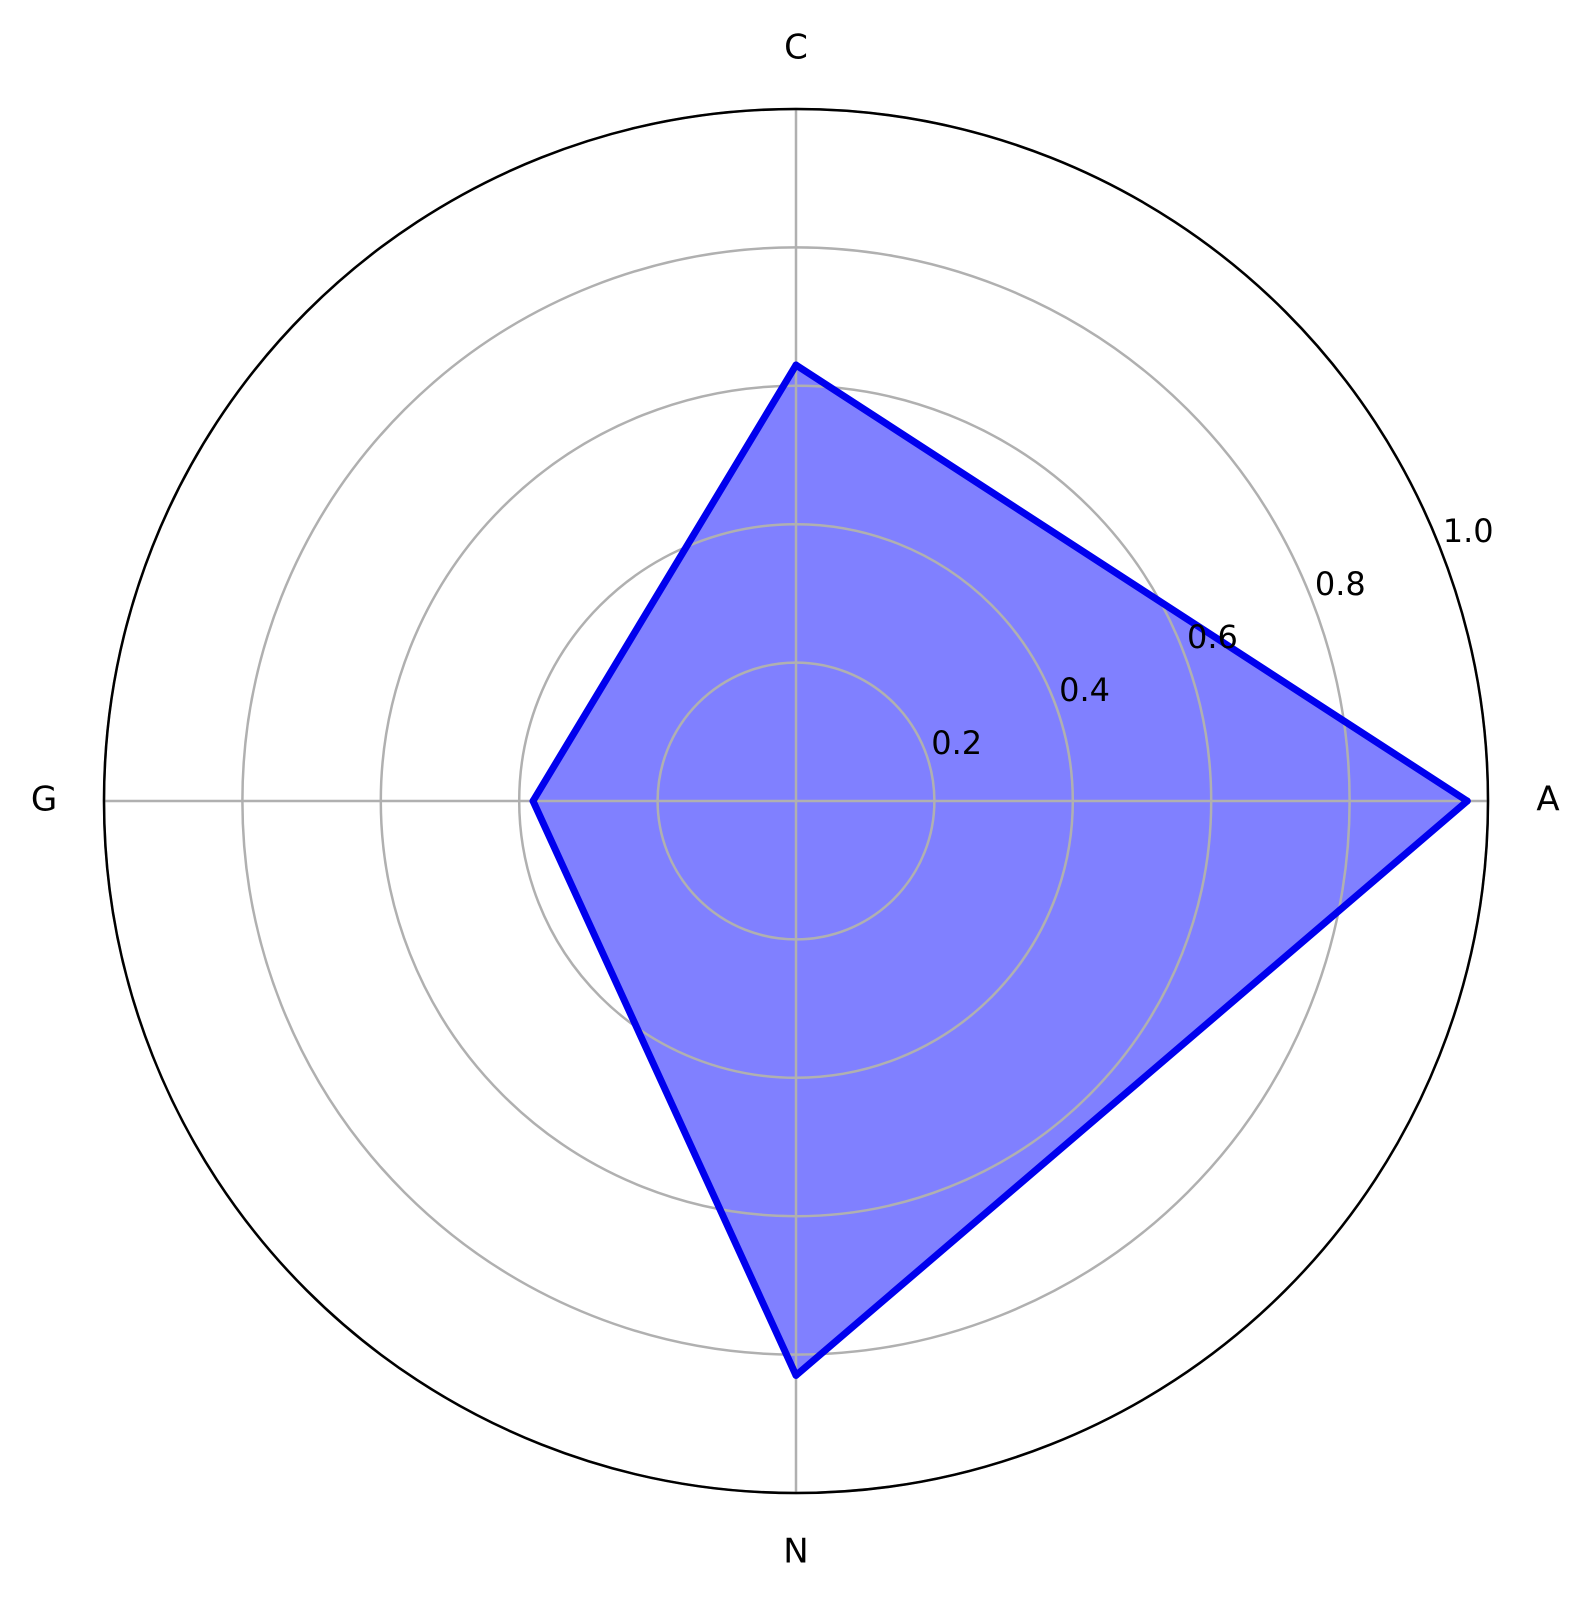 This screenshot has width=1593, height=1607. I want to click on category-label-N: N, so click(795, 1552).